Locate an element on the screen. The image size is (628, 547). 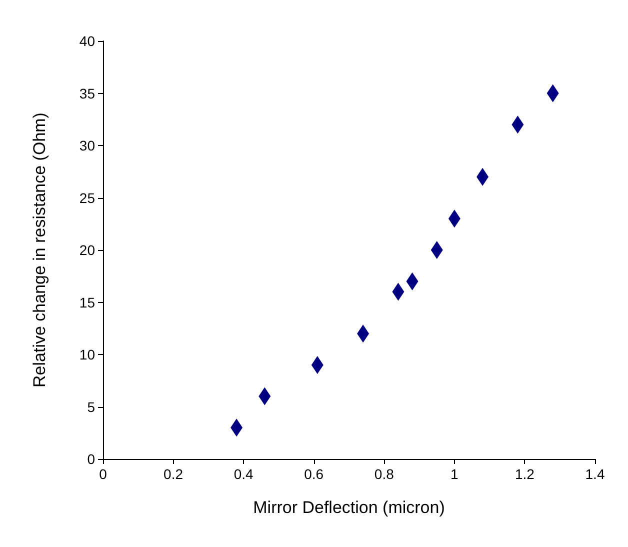
y-axis-title: Relative change in resistance (Ohm) is located at coordinates (39, 250).